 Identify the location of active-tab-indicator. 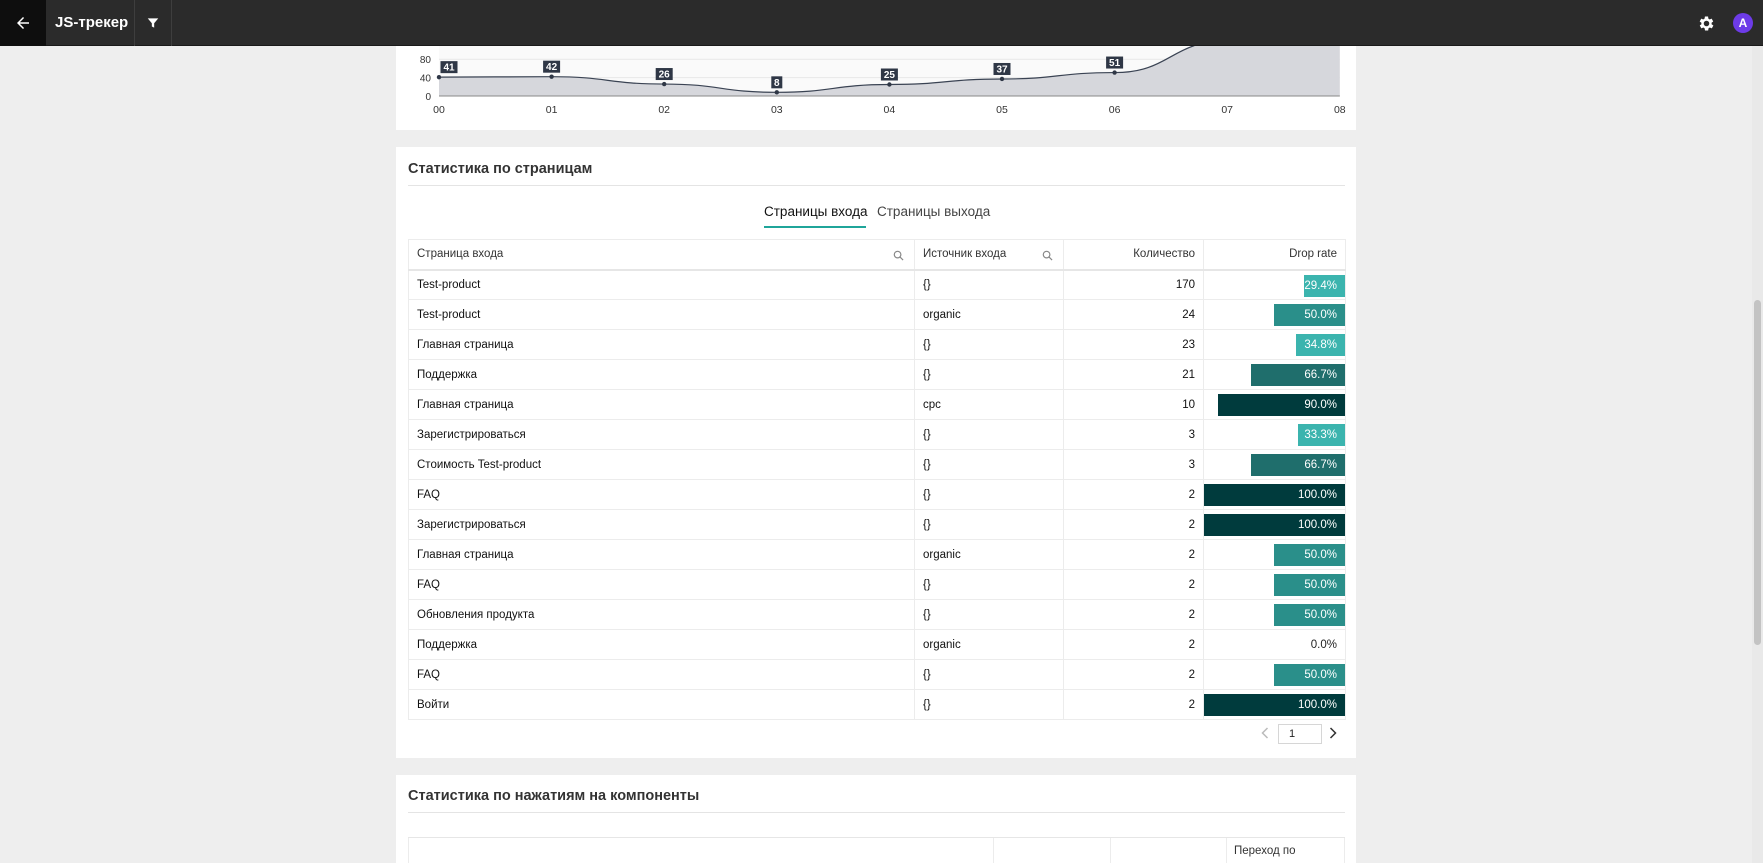
(815, 227).